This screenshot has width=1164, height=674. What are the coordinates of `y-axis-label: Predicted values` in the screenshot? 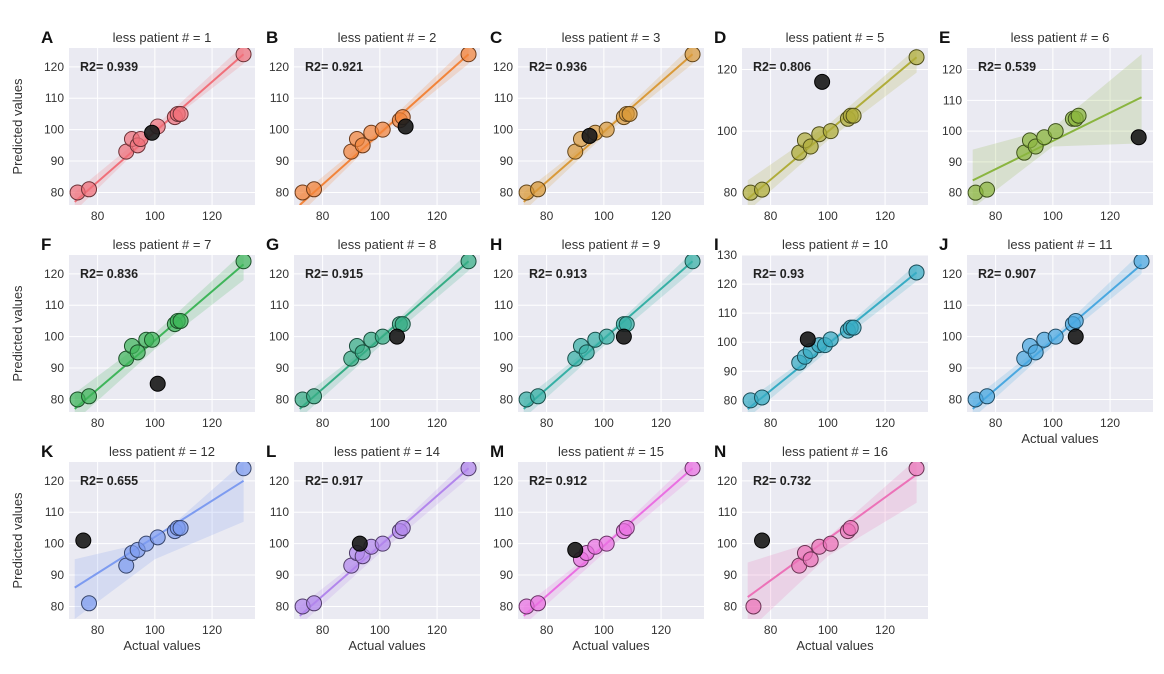 It's located at (17, 126).